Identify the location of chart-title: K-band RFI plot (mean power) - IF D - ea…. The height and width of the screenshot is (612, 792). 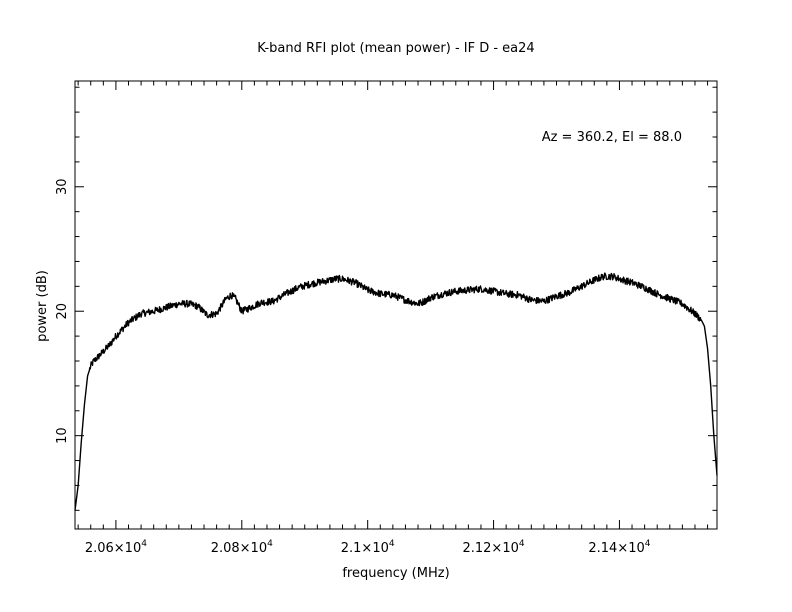
(395, 48).